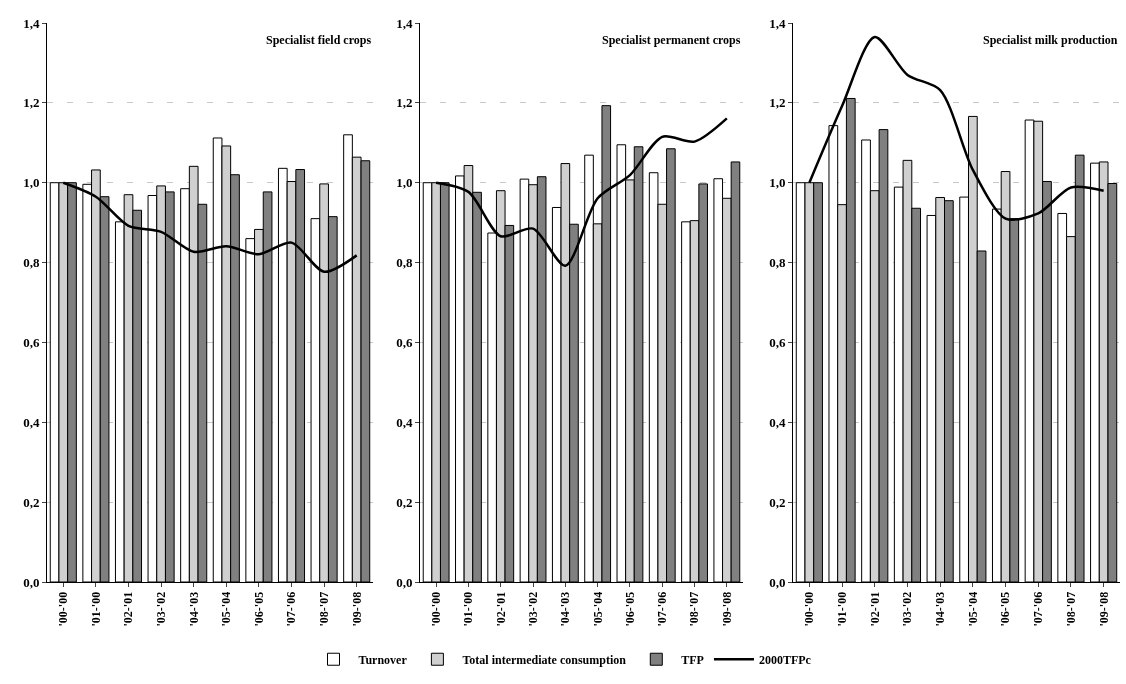 This screenshot has width=1126, height=684. What do you see at coordinates (544, 659) in the screenshot?
I see `legend-label: Total intermediate consumption` at bounding box center [544, 659].